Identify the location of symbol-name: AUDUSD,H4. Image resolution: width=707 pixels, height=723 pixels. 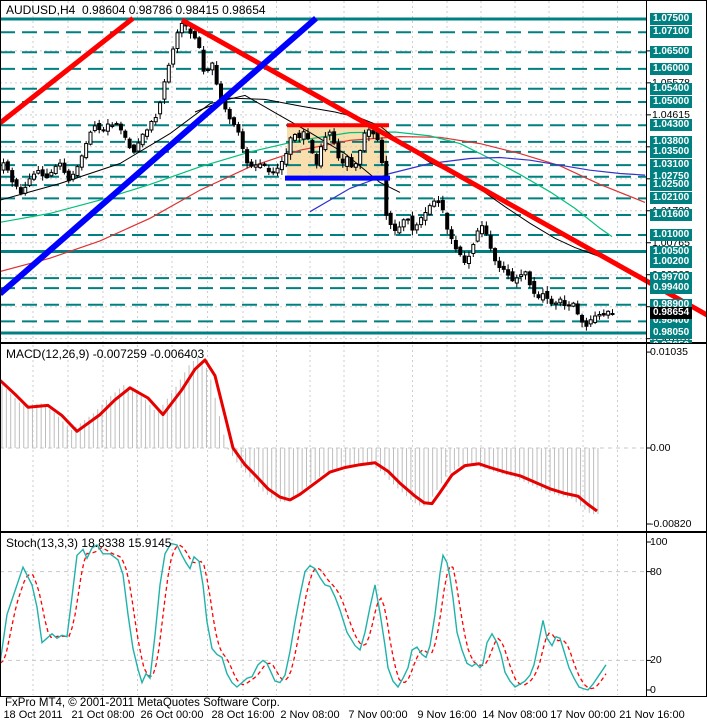
(41, 10).